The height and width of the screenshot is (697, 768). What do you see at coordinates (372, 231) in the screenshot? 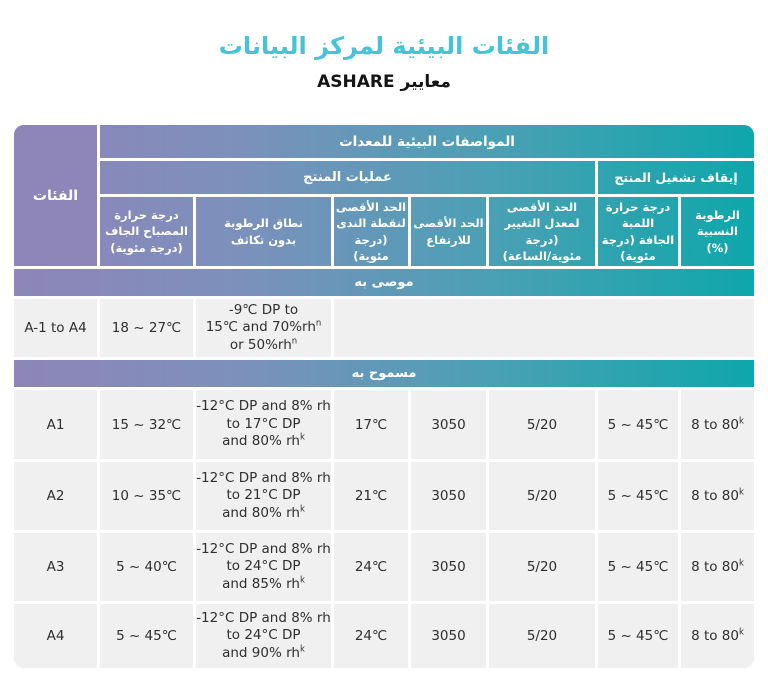
I see `col-header-max-dew-point: الحد الأقصى لنقطة الندى (درجة مئوية)` at bounding box center [372, 231].